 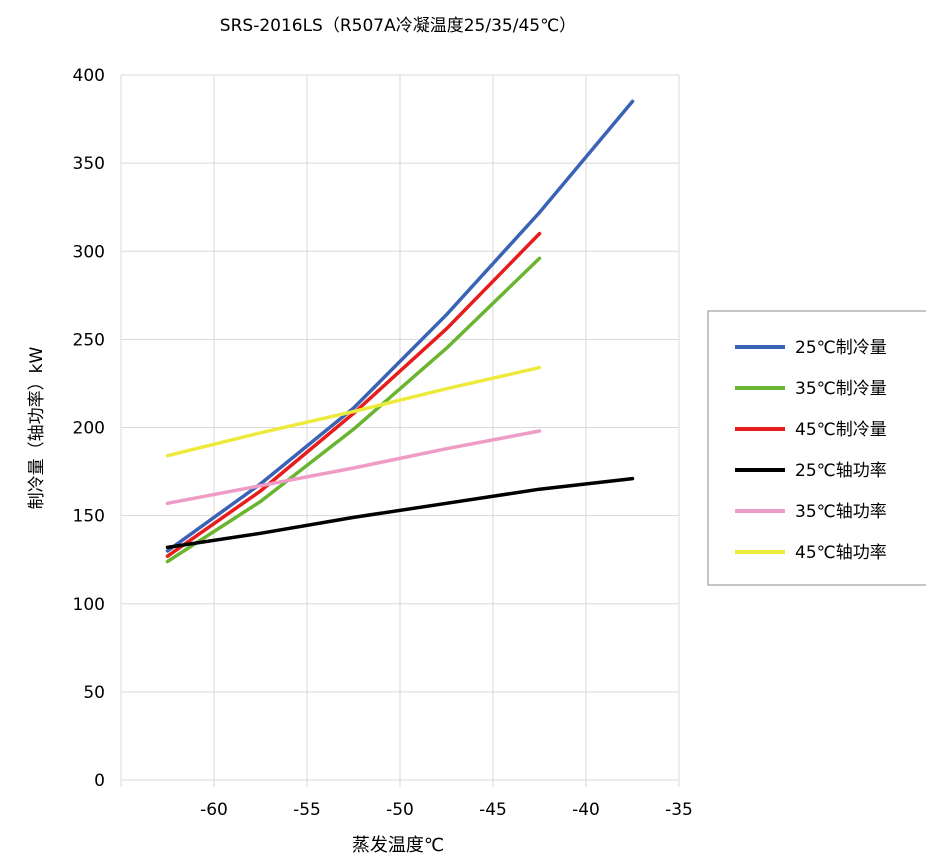 I want to click on legend-label: 45℃制冷量, so click(x=841, y=430).